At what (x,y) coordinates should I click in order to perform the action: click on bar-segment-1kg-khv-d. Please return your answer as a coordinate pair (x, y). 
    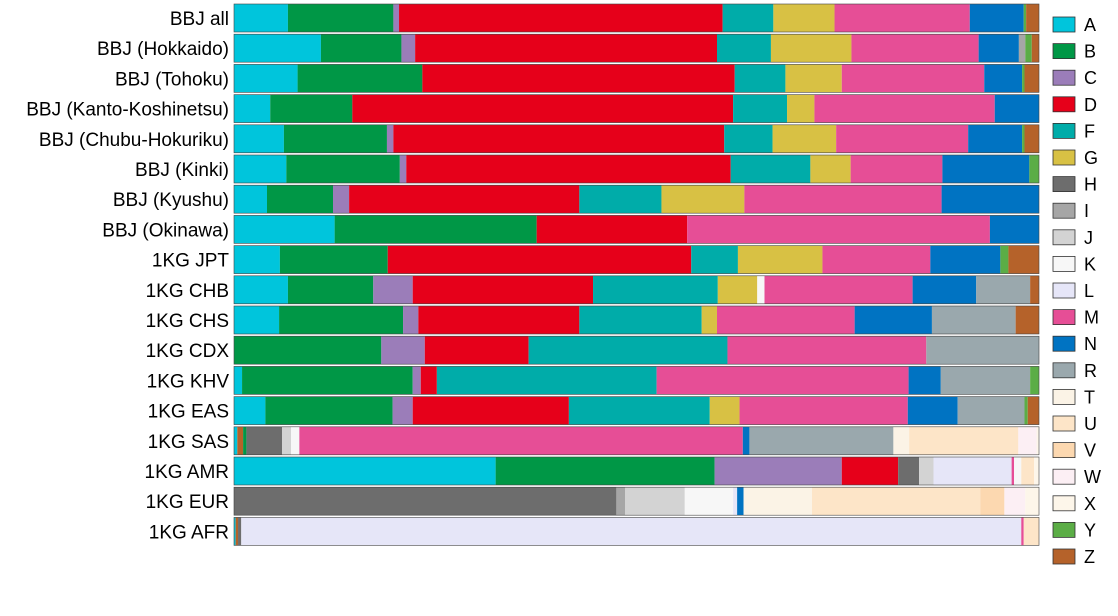
    Looking at the image, I should click on (428, 380).